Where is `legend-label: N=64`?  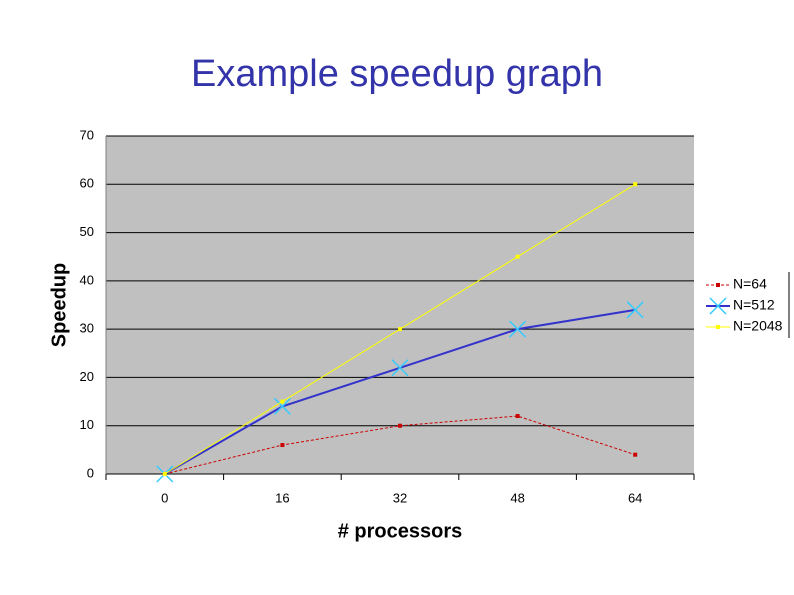 legend-label: N=64 is located at coordinates (750, 284).